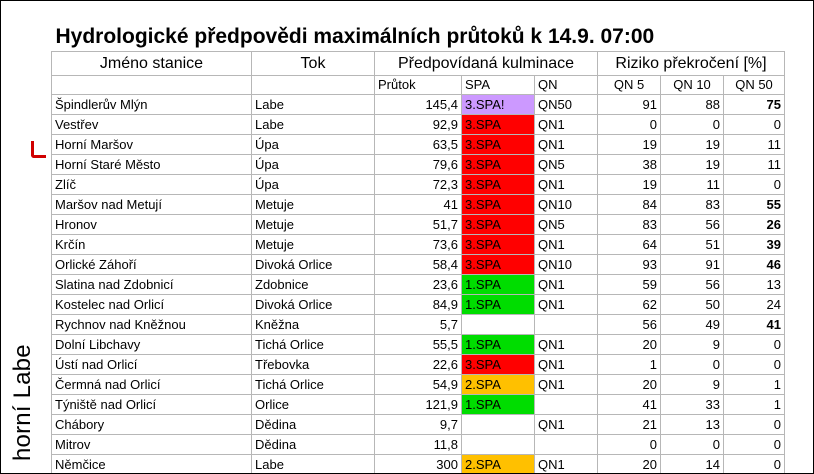 The width and height of the screenshot is (814, 474). What do you see at coordinates (754, 164) in the screenshot?
I see `risk-qn50-cell: 11` at bounding box center [754, 164].